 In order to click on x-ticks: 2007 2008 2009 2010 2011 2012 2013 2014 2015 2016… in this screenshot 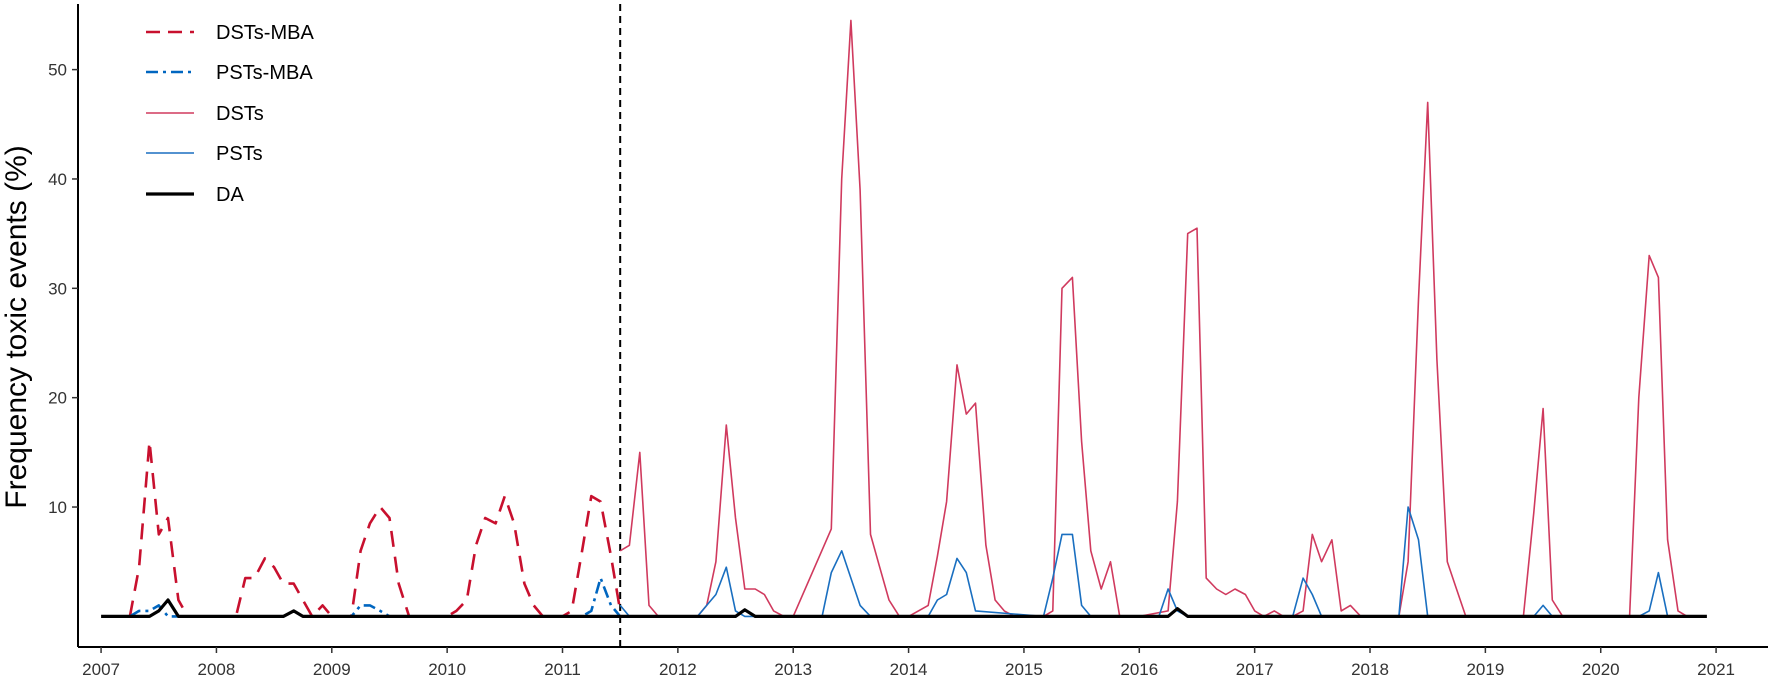, I will do `click(908, 663)`.